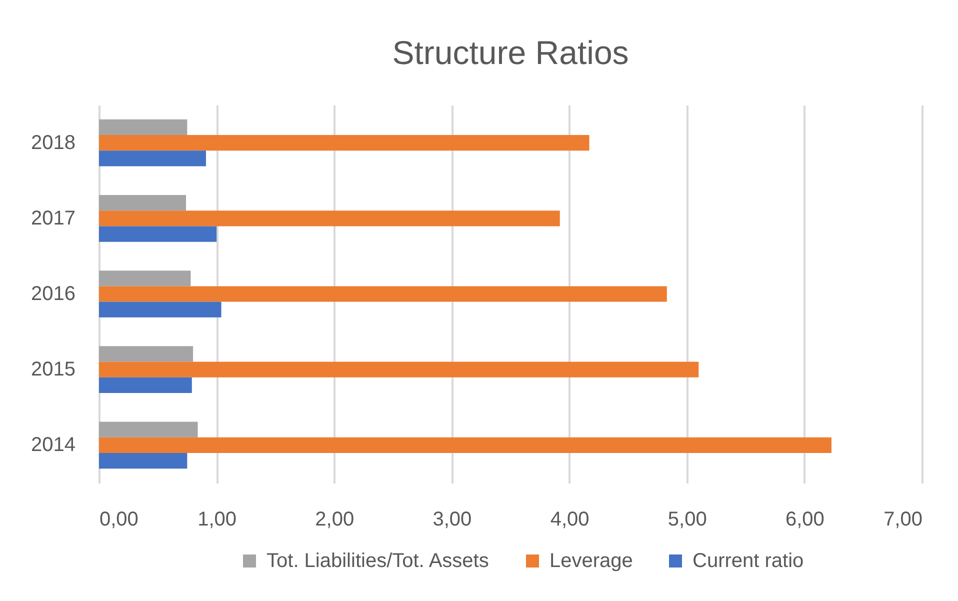  Describe the element at coordinates (53, 143) in the screenshot. I see `y-tick-label: 2018` at that location.